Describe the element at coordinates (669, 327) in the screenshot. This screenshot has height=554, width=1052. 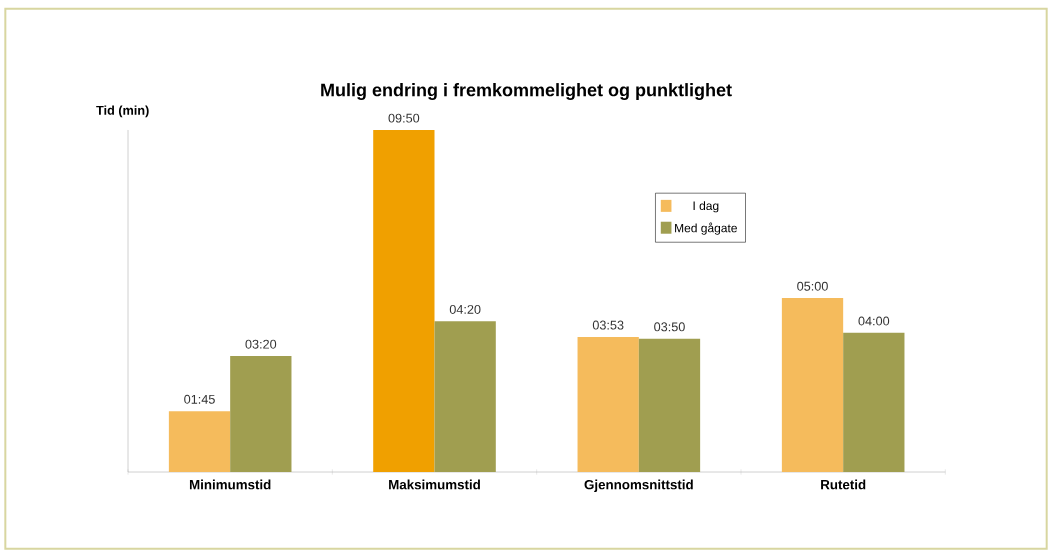
I see `data-label: 03:50` at that location.